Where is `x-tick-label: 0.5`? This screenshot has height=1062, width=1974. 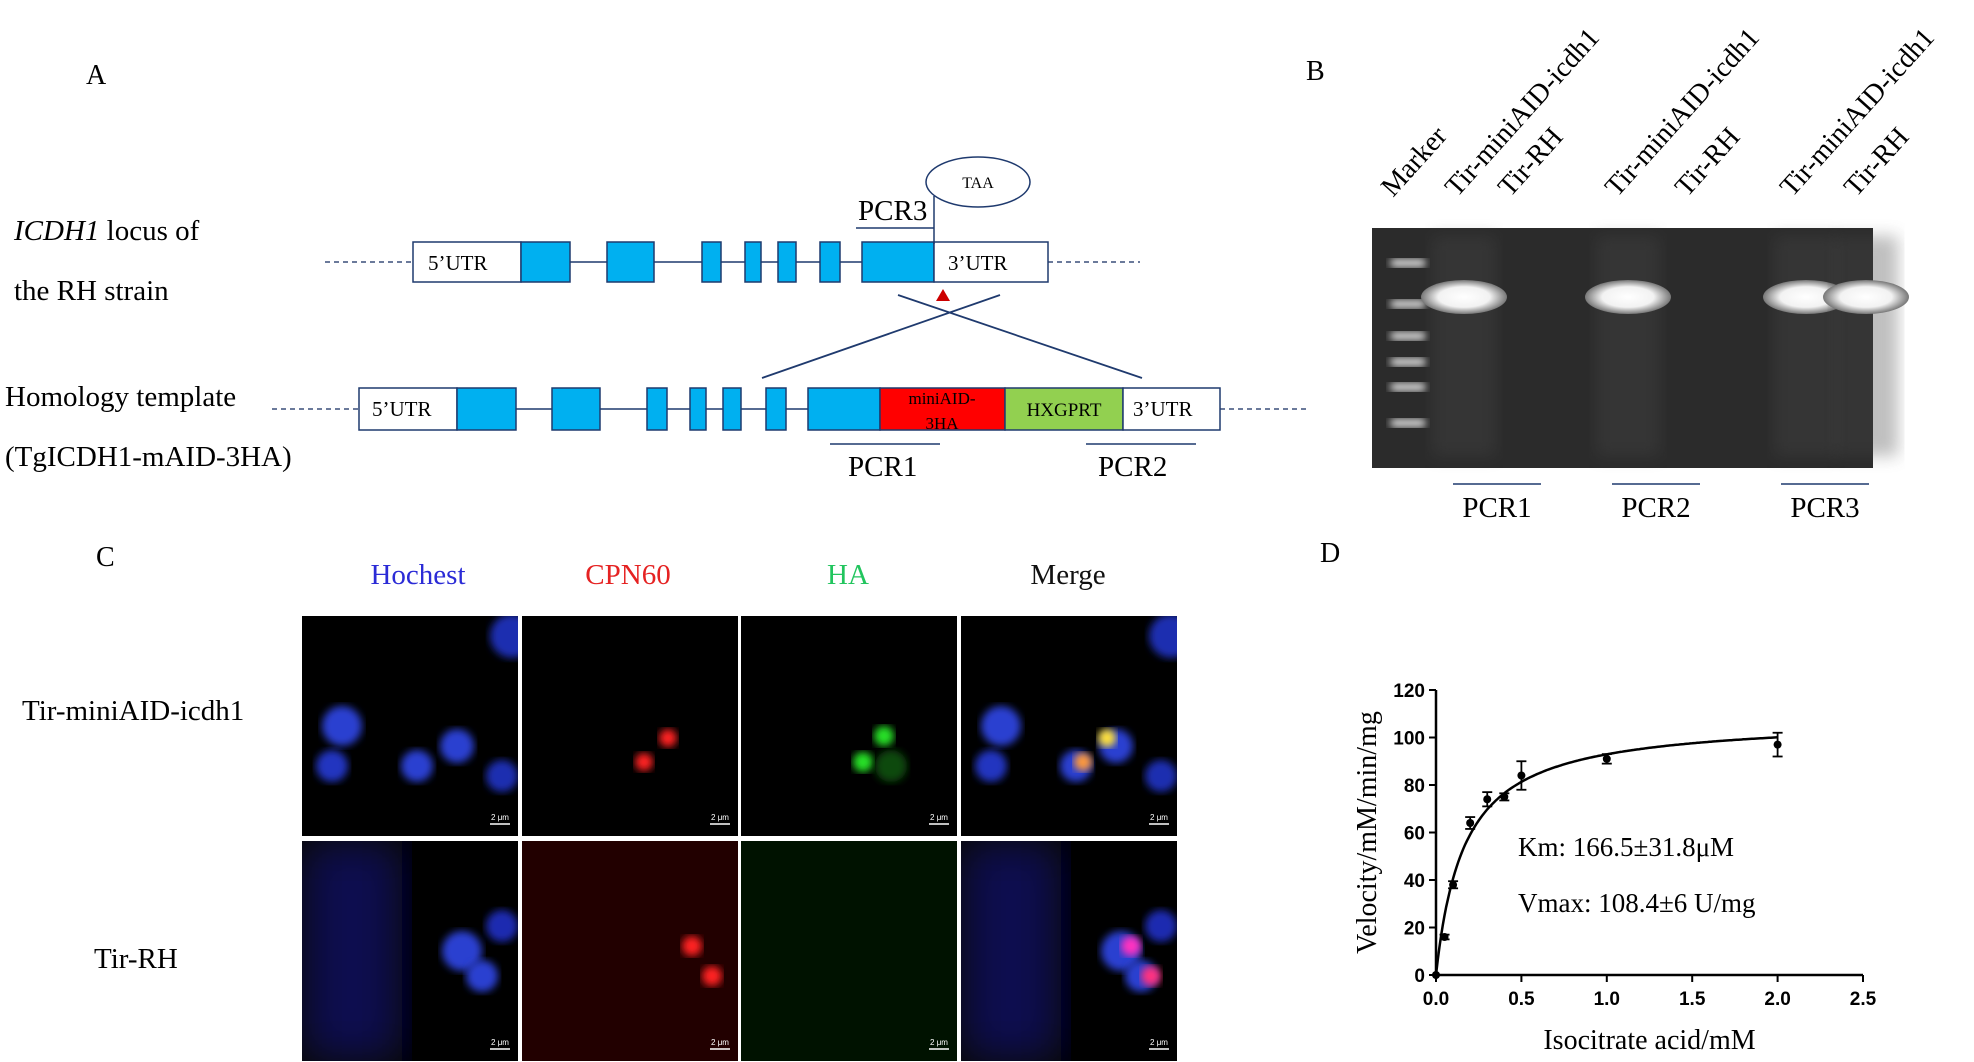 x-tick-label: 0.5 is located at coordinates (1521, 999).